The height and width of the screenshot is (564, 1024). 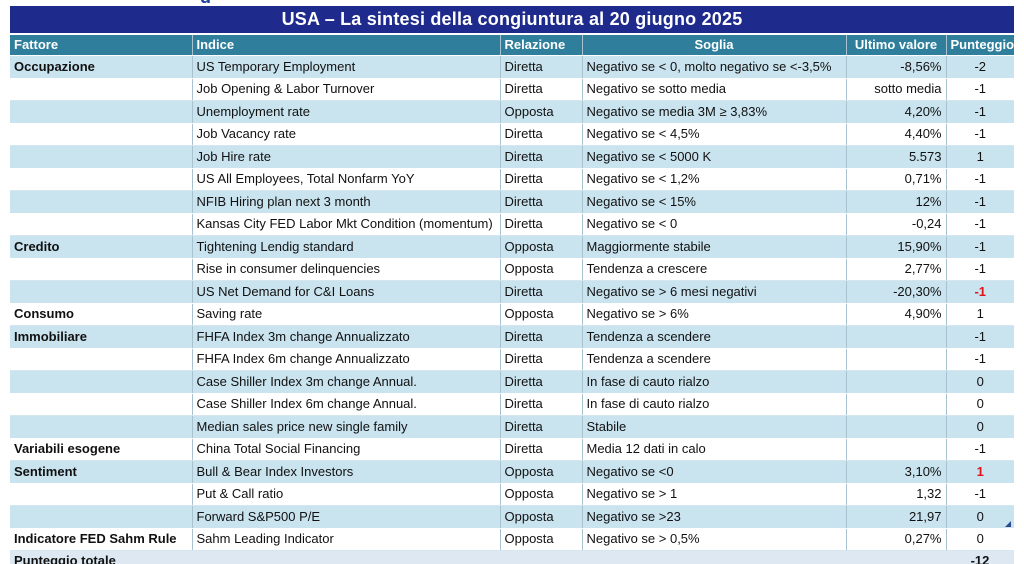 What do you see at coordinates (345, 112) in the screenshot?
I see `cell-indicator: Unemployment rate` at bounding box center [345, 112].